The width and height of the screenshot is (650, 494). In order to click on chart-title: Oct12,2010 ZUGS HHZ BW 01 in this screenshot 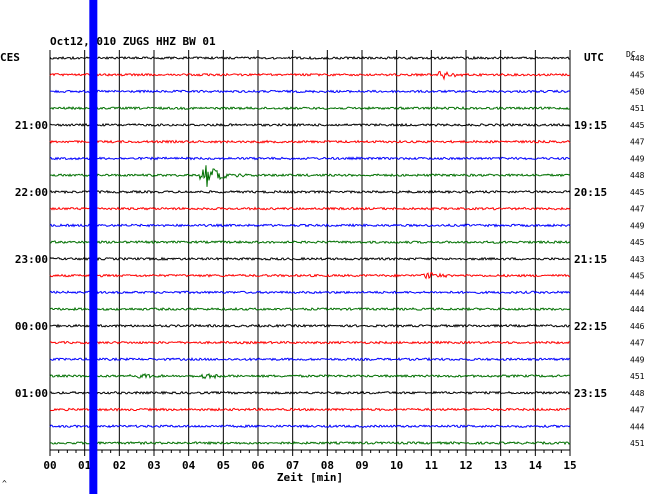, I will do `click(133, 41)`.